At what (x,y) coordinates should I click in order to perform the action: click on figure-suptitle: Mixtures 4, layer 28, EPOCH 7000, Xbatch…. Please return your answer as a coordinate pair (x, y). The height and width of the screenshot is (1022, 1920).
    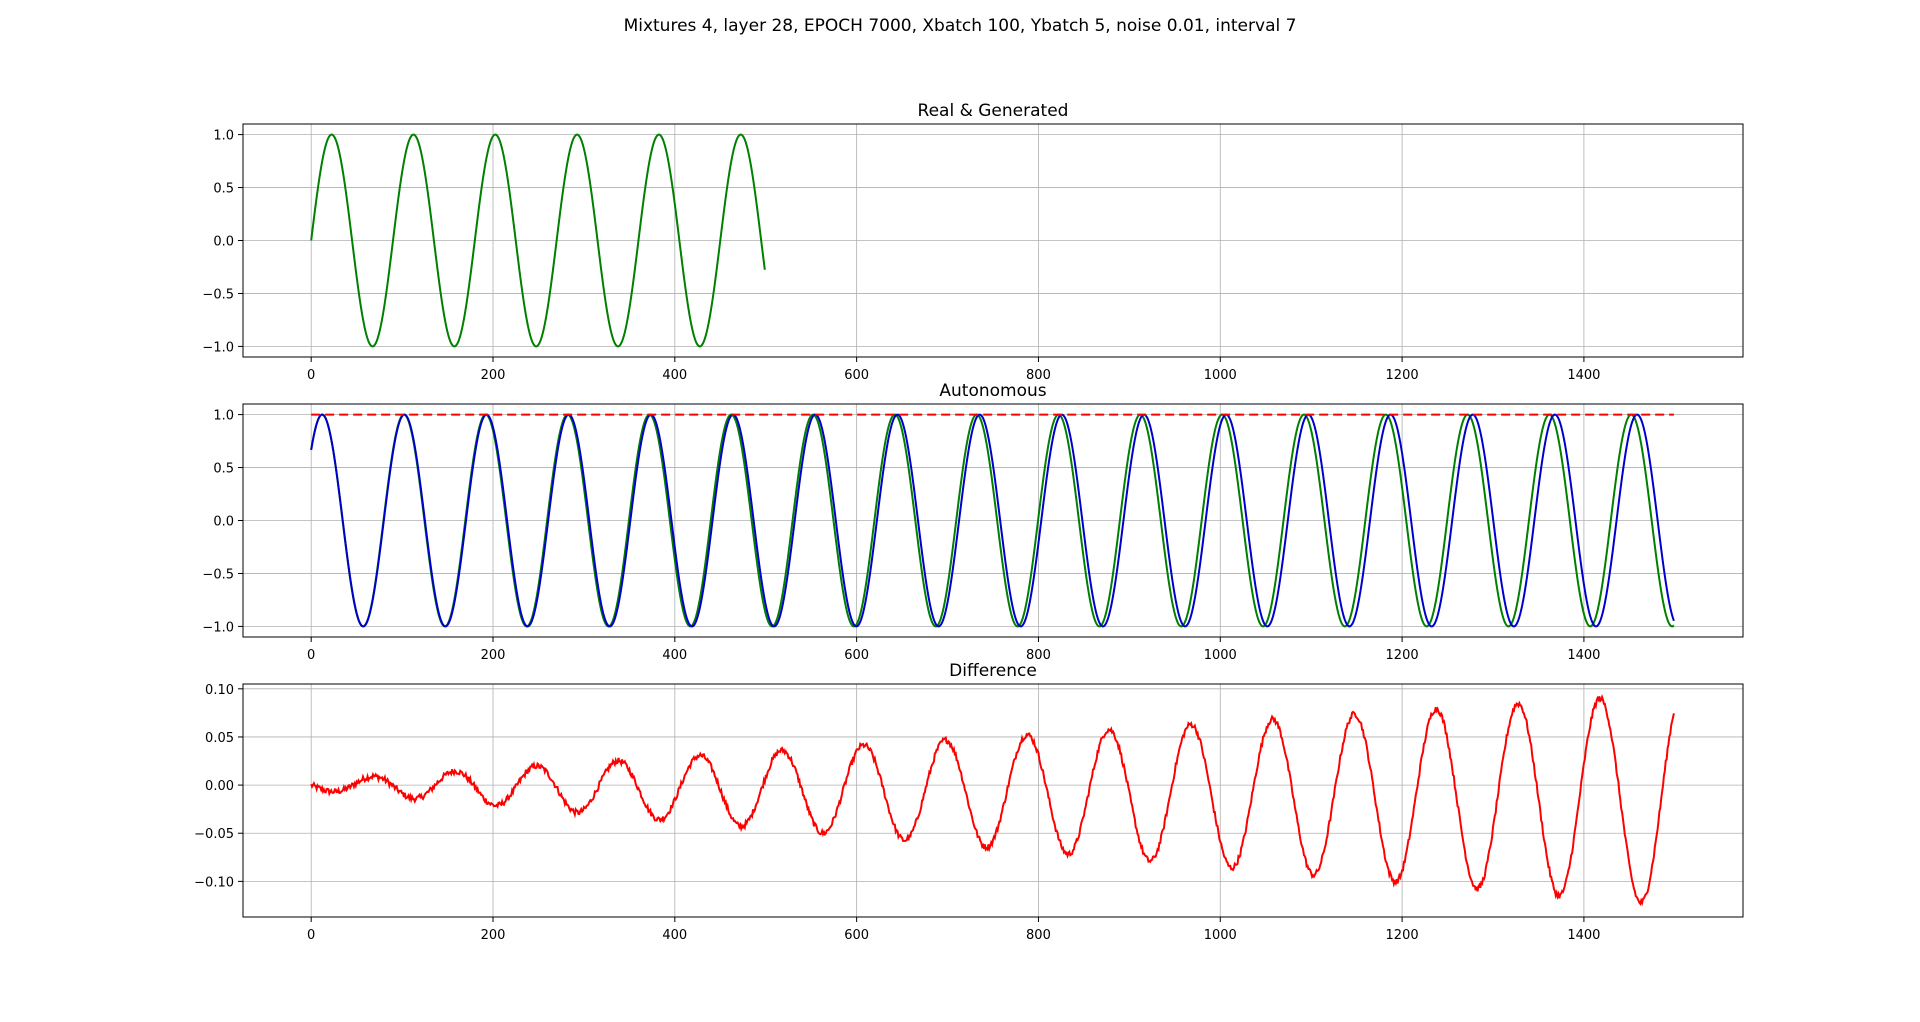
    Looking at the image, I should click on (960, 26).